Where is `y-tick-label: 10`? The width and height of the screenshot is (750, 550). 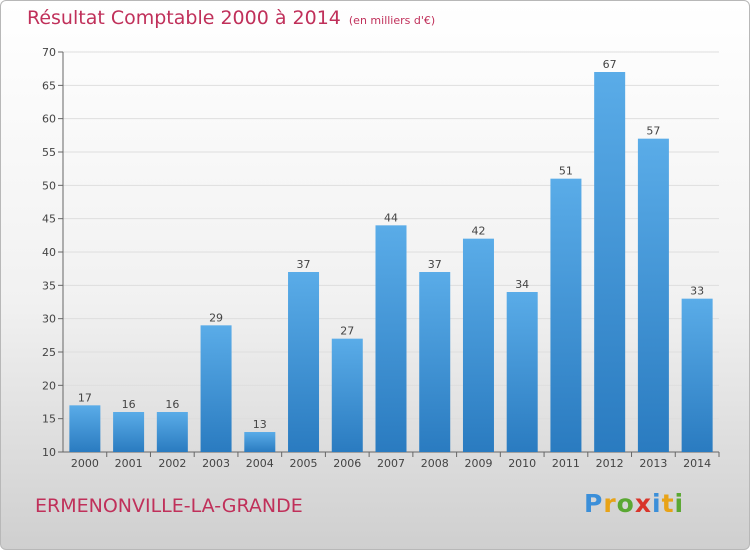 y-tick-label: 10 is located at coordinates (49, 452).